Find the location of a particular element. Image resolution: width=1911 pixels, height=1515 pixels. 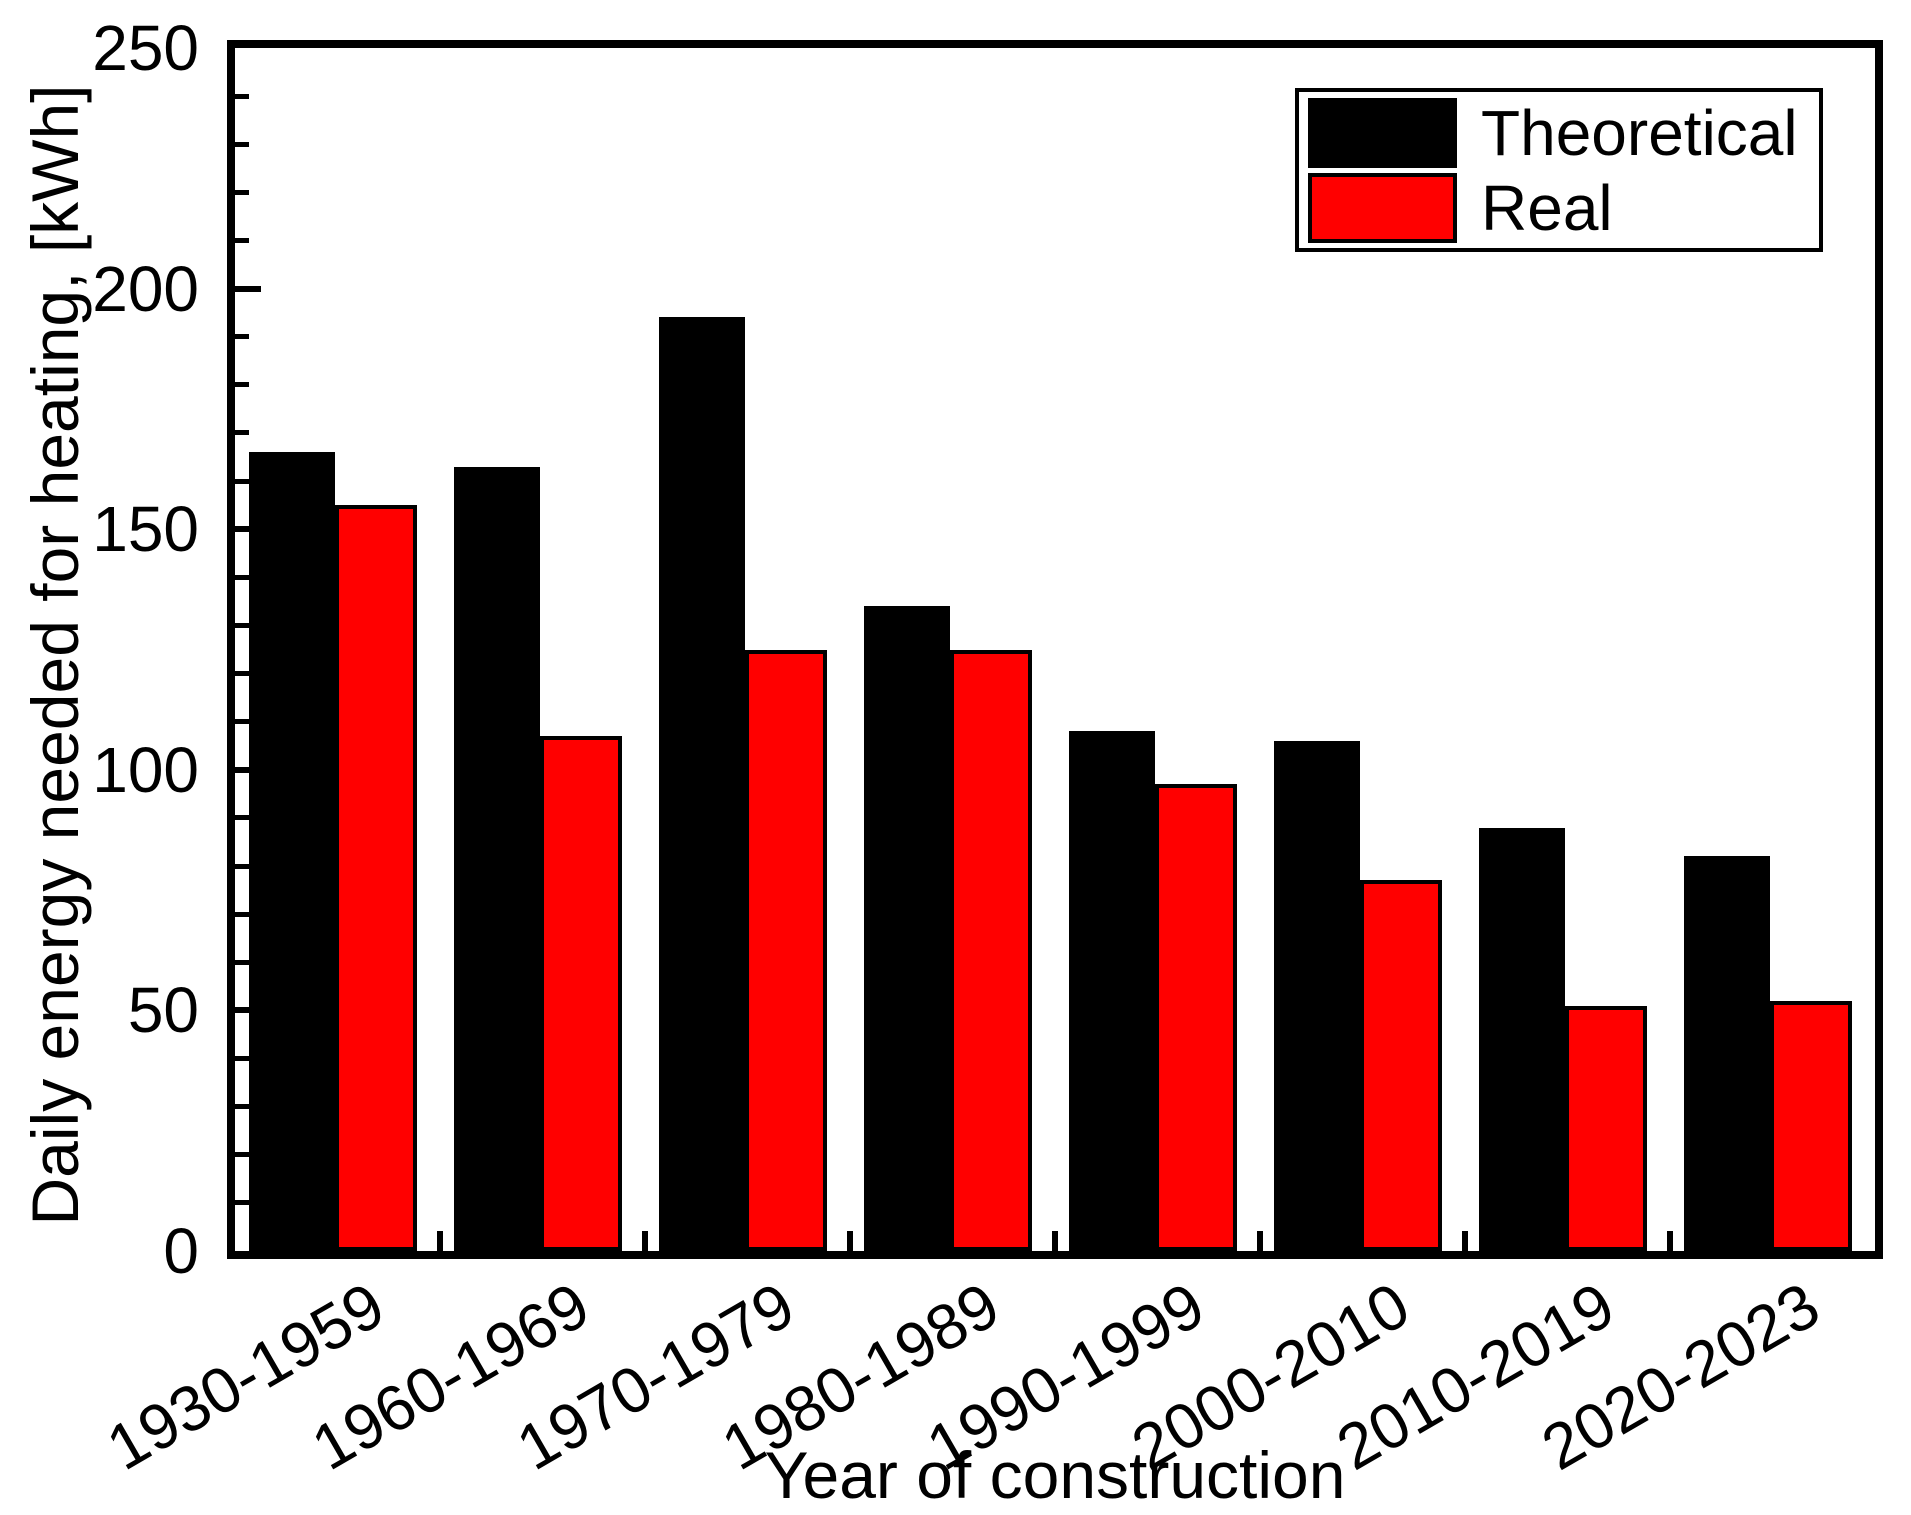

legend: Theoretical Real is located at coordinates (1559, 170).